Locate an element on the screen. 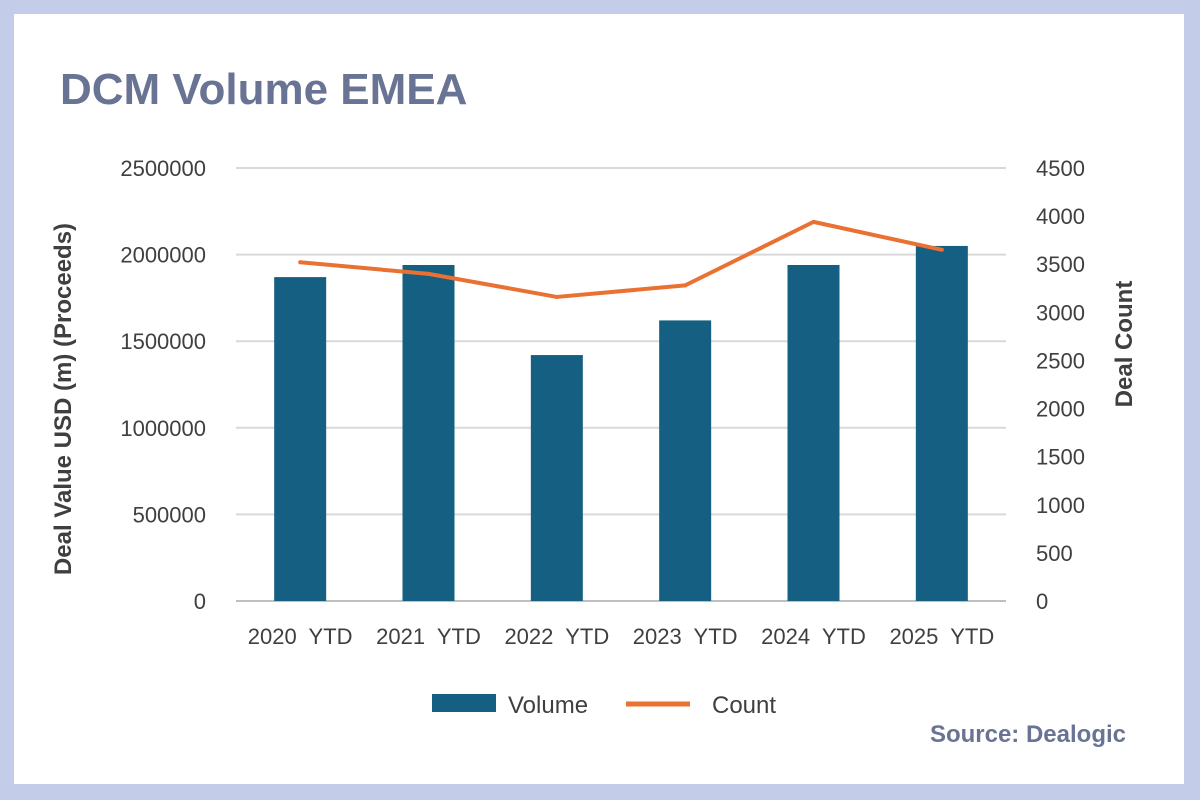 This screenshot has width=1200, height=800. line-count is located at coordinates (621, 259).